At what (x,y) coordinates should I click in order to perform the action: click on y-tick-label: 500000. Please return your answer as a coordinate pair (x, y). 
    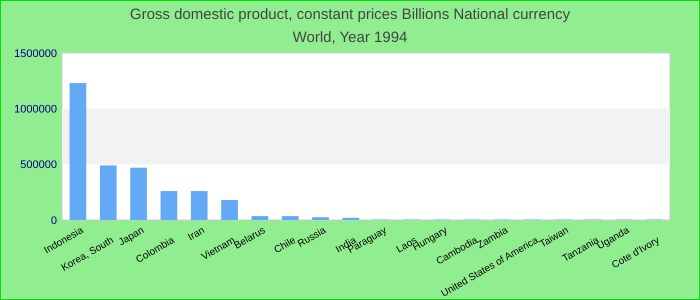
    Looking at the image, I should click on (38, 165).